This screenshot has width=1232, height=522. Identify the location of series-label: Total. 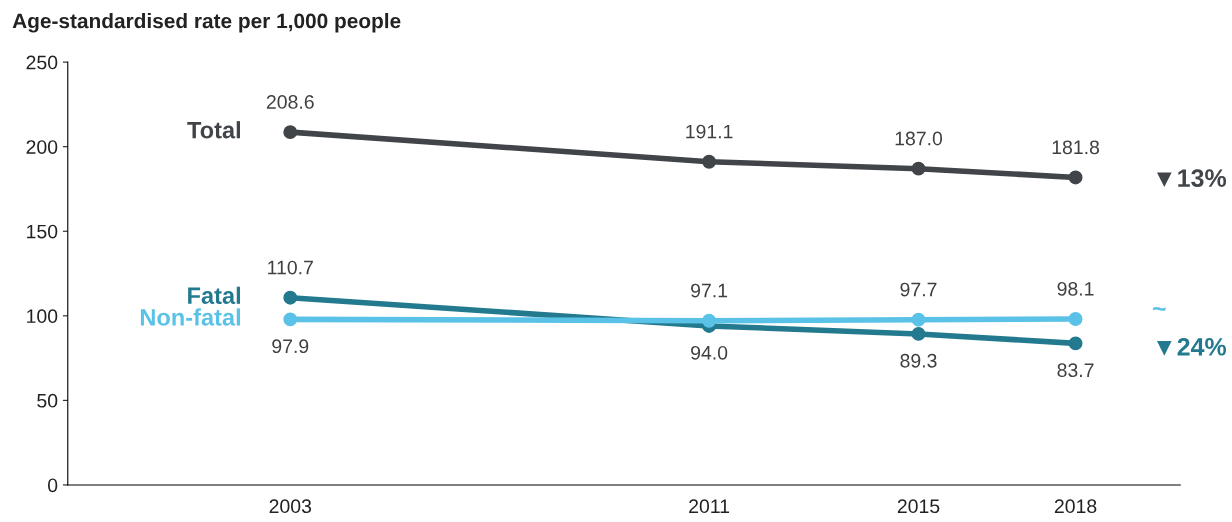
(213, 130).